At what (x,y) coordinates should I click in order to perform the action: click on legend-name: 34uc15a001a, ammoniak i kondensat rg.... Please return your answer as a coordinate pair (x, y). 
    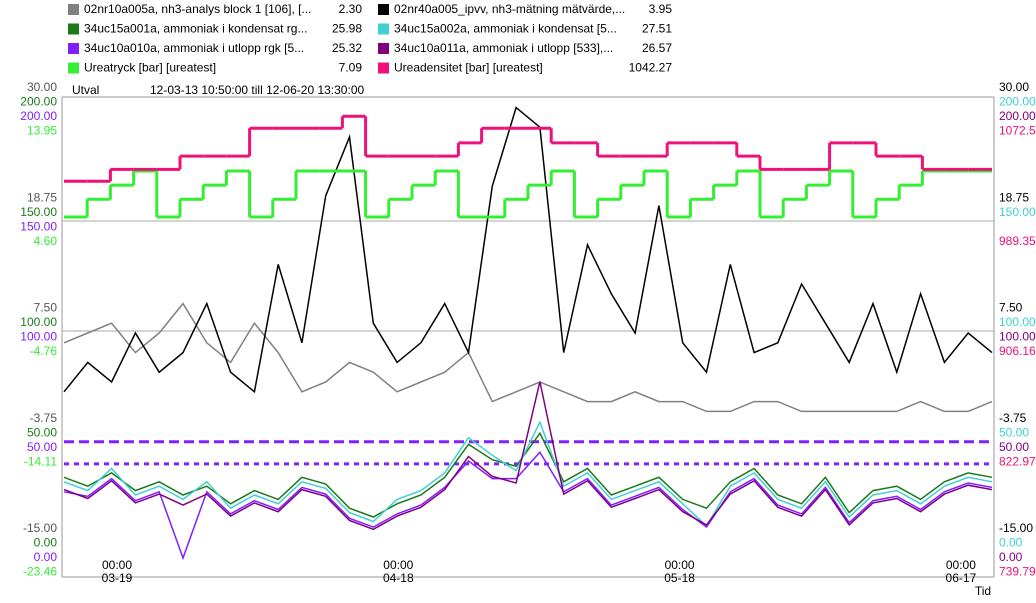
    Looking at the image, I should click on (195, 29).